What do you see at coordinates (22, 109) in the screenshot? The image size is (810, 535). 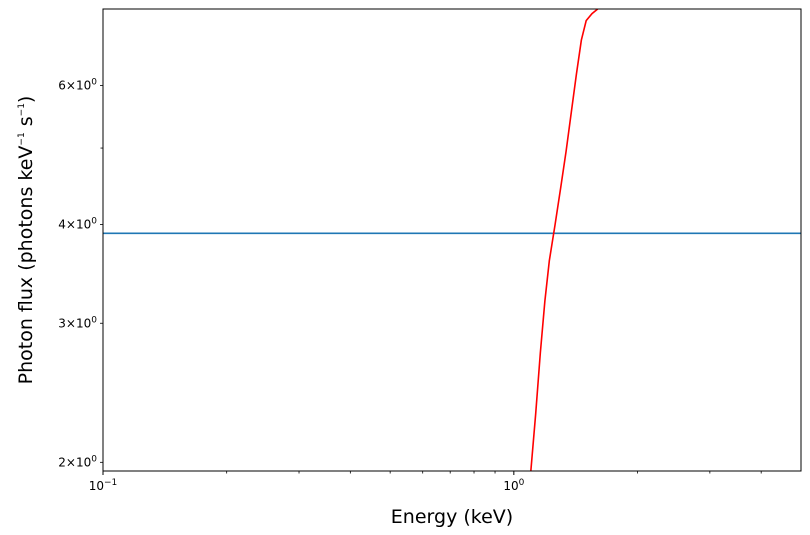 I see `y-axis-label-sup-2: −1` at bounding box center [22, 109].